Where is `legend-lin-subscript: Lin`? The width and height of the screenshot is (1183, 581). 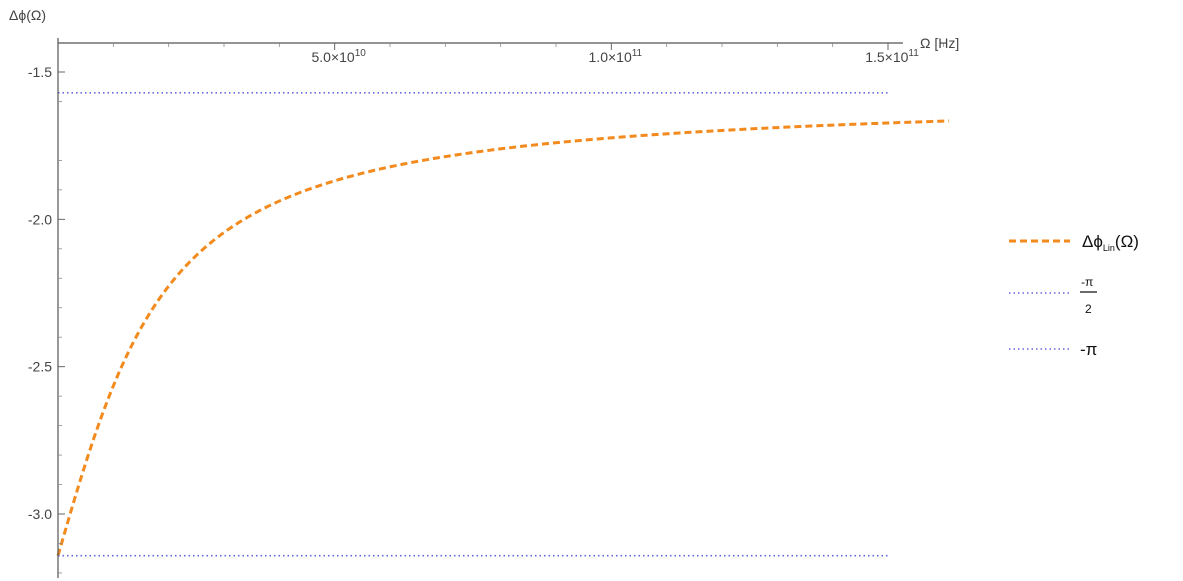
legend-lin-subscript: Lin is located at coordinates (1109, 248).